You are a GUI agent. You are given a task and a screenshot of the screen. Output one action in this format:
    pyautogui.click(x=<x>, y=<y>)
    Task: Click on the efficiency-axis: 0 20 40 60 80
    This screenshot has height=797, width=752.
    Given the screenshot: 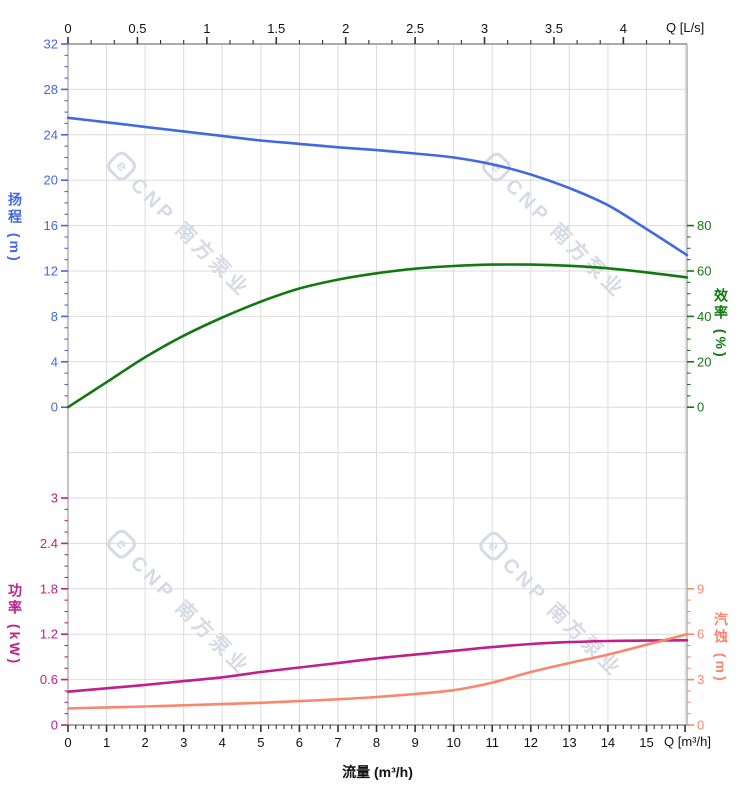 What is the action you would take?
    pyautogui.click(x=699, y=316)
    